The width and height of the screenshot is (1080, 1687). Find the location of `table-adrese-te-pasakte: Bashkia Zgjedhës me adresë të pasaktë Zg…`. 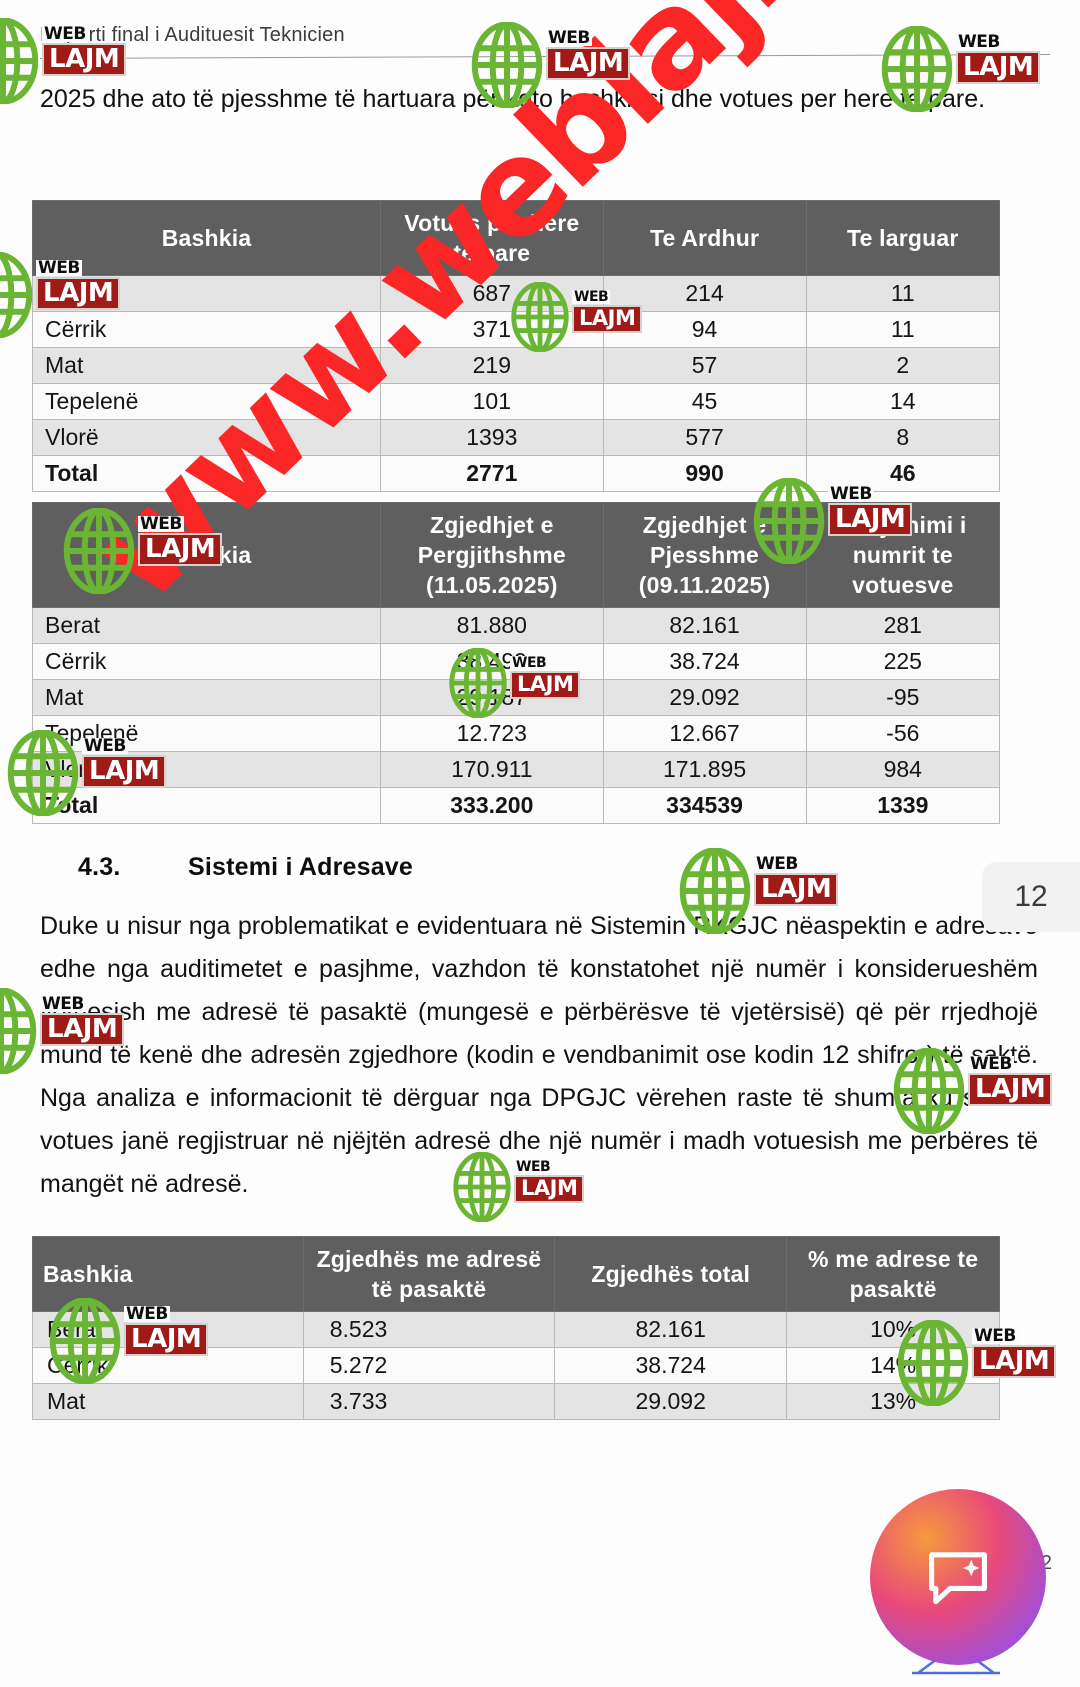

table-adrese-te-pasakte: Bashkia Zgjedhës me adresë të pasaktë Zg… is located at coordinates (516, 1328).